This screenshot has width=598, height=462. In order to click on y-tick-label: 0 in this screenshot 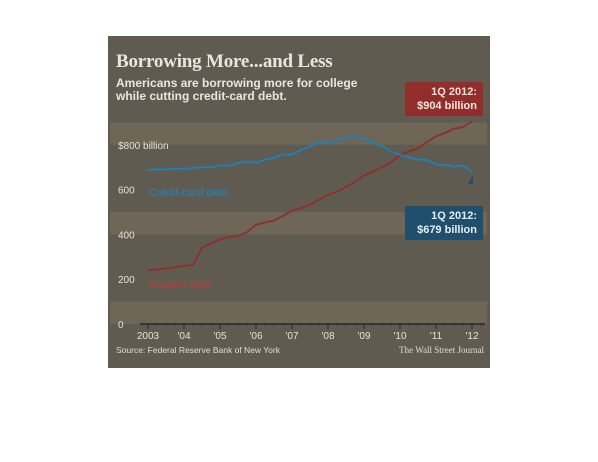, I will do `click(121, 325)`.